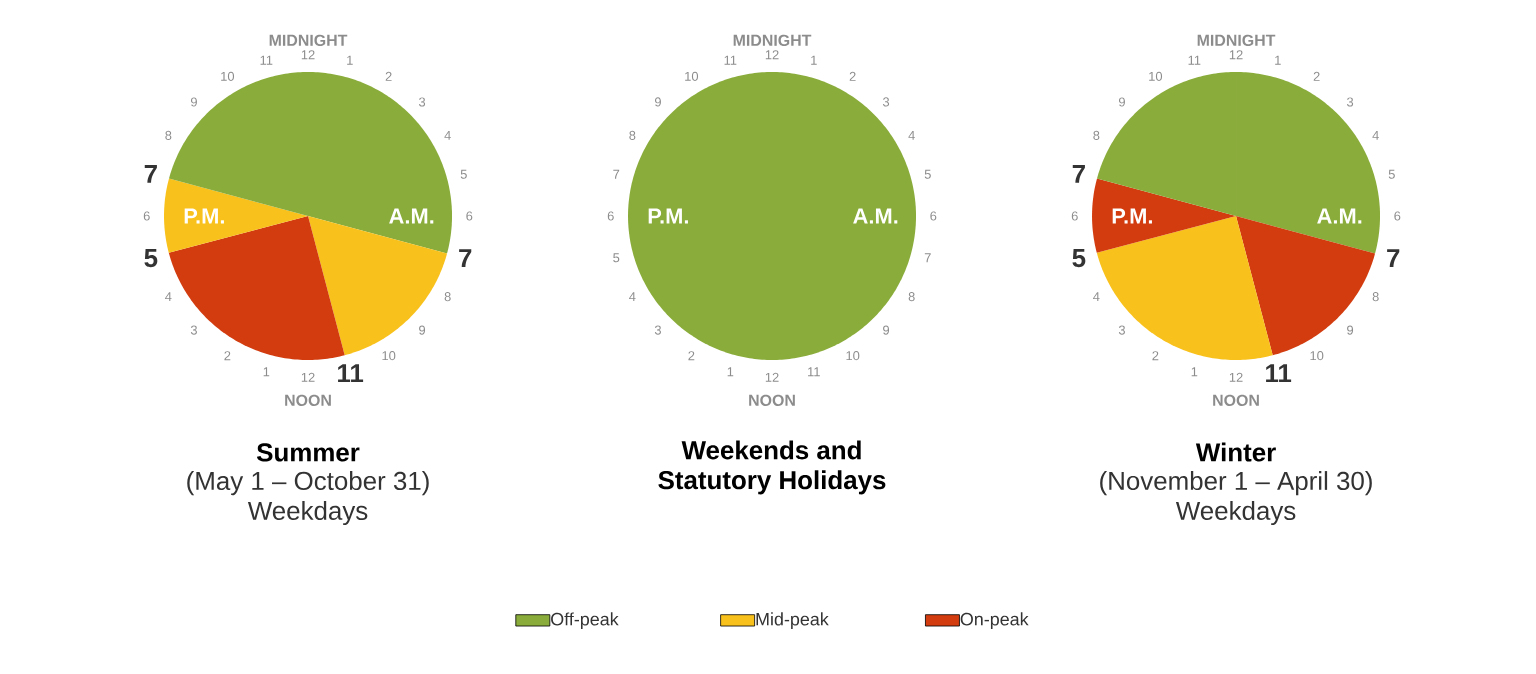  Describe the element at coordinates (585, 621) in the screenshot. I see `legend-label: Off-peak` at that location.